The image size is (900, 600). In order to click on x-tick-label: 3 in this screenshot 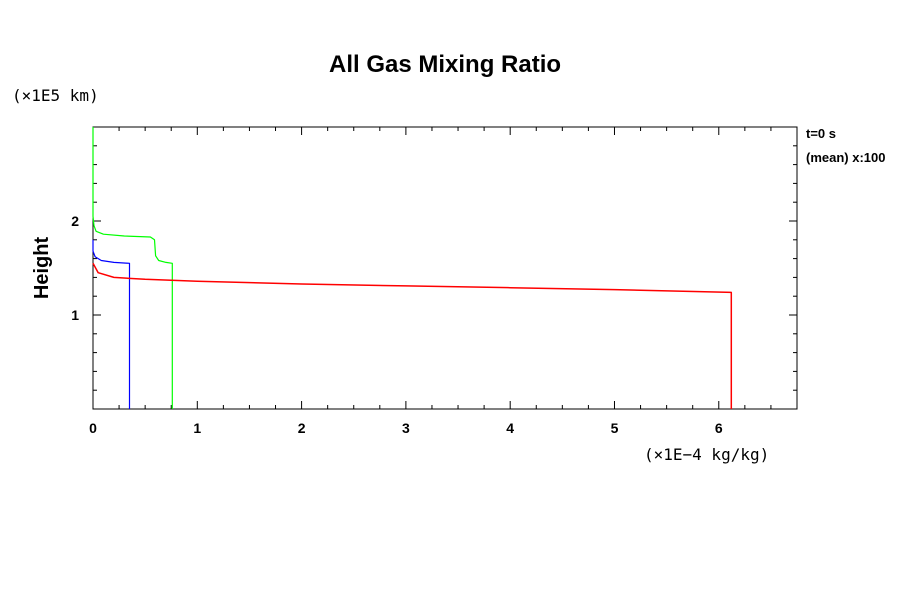, I will do `click(406, 428)`.